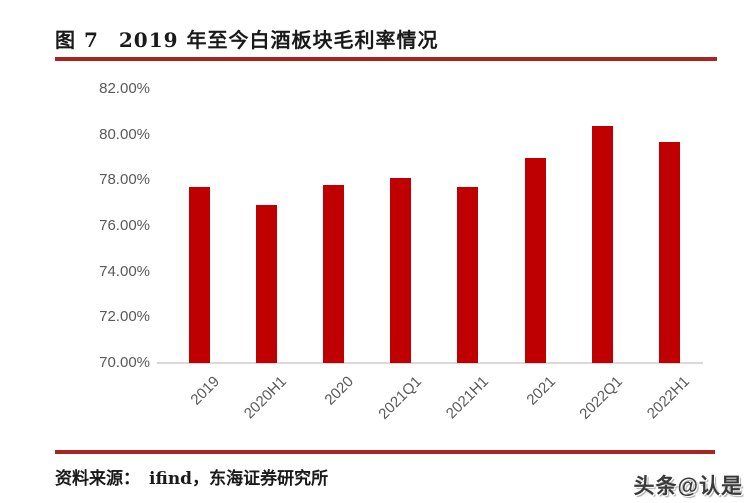 The width and height of the screenshot is (749, 503). I want to click on x-tick-label: 2020H1, so click(266, 398).